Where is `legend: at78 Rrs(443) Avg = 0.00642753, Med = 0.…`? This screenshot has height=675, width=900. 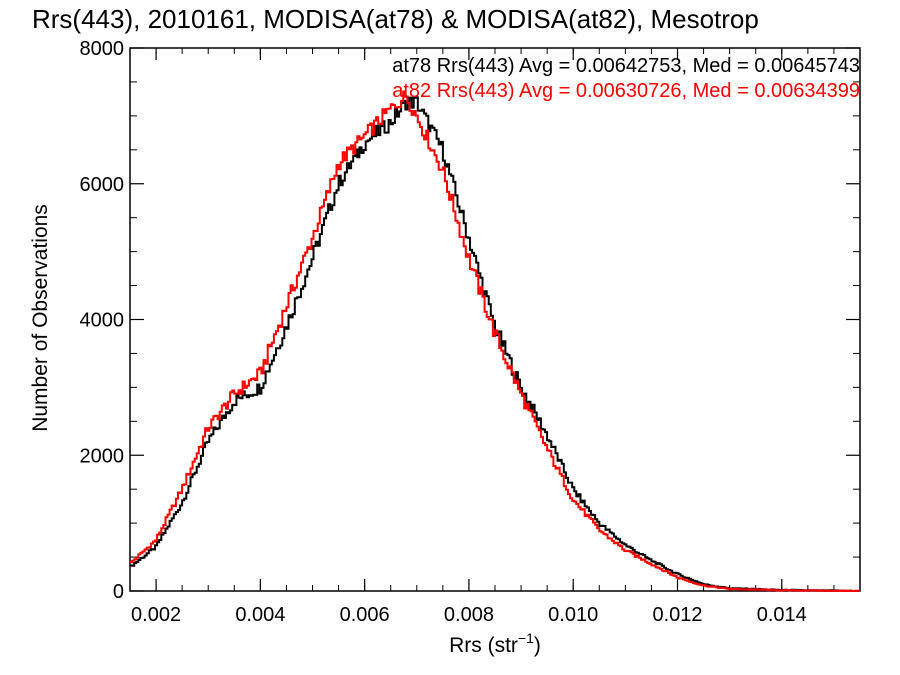
legend: at78 Rrs(443) Avg = 0.00642753, Med = 0.… is located at coordinates (626, 78).